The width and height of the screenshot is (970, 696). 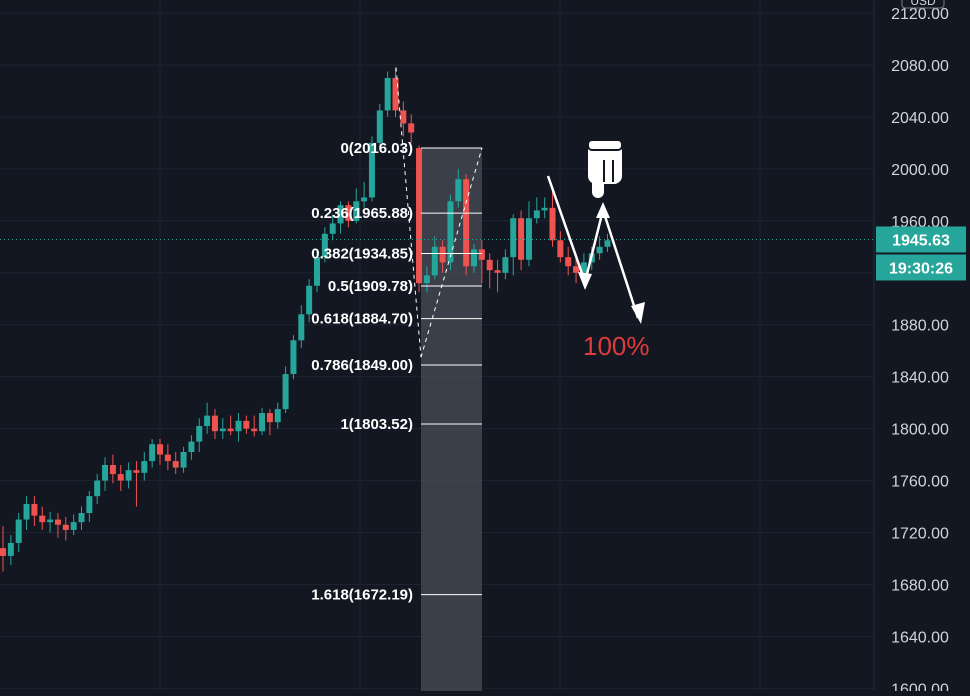 What do you see at coordinates (920, 430) in the screenshot?
I see `axis-tick-label: 1800.00` at bounding box center [920, 430].